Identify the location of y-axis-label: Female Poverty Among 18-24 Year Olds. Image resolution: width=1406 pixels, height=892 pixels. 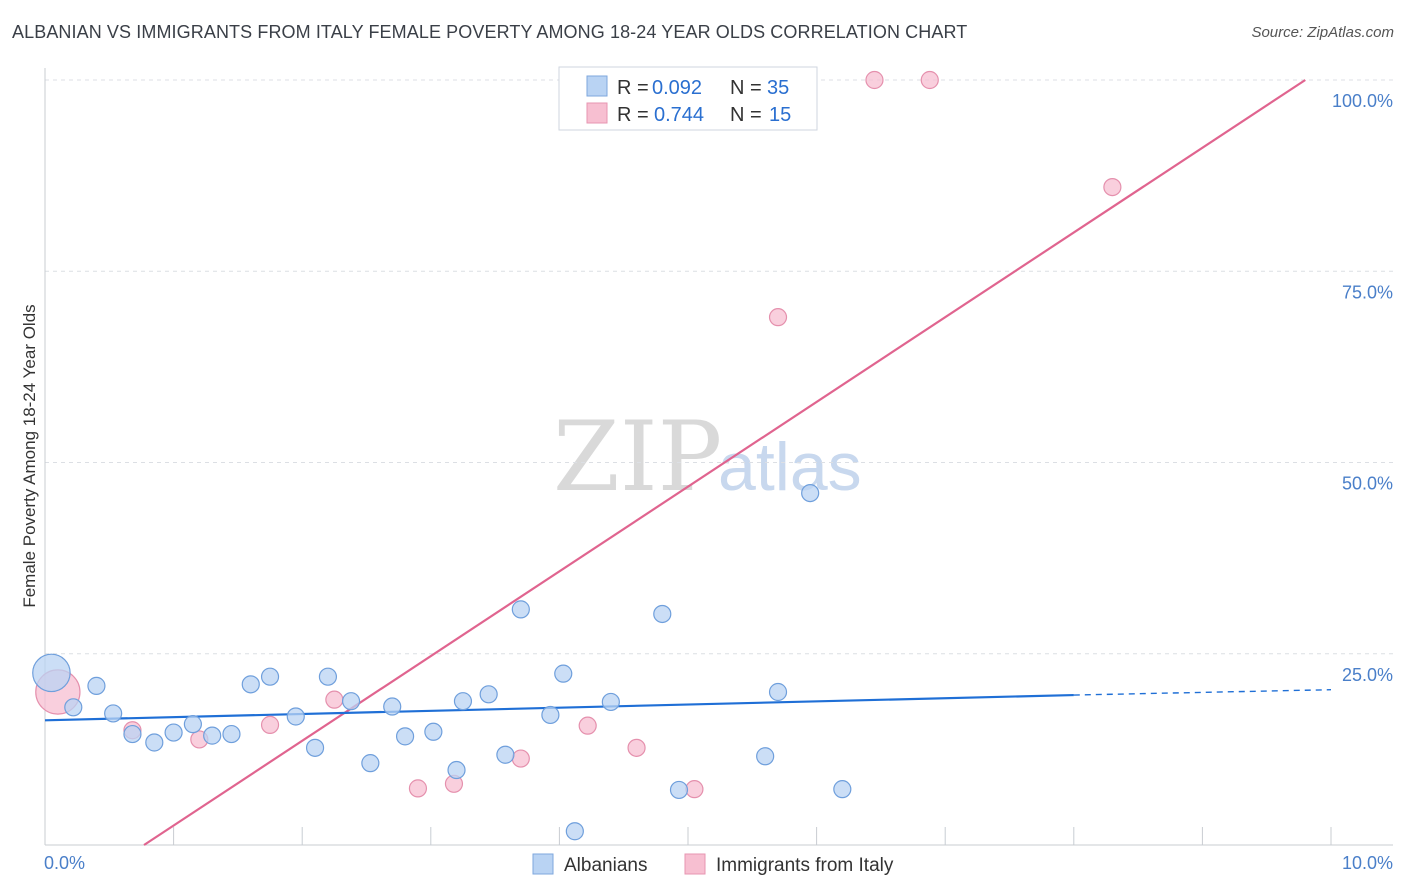
(29, 455).